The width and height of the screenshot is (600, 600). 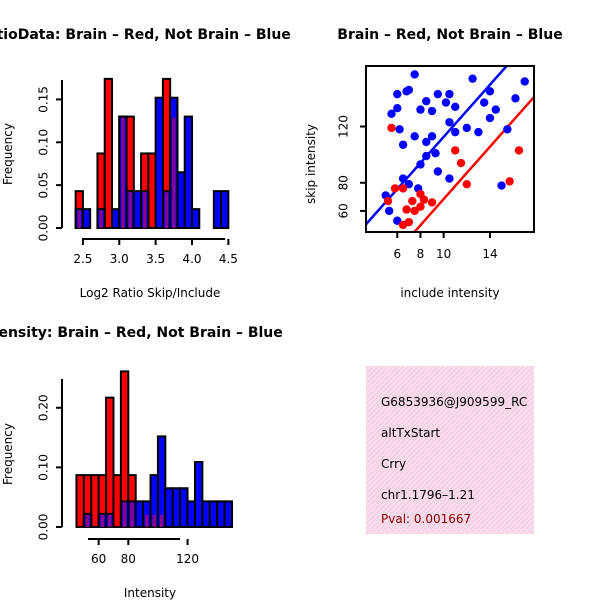 I want to click on info-event-type: altTxStart, so click(x=410, y=433).